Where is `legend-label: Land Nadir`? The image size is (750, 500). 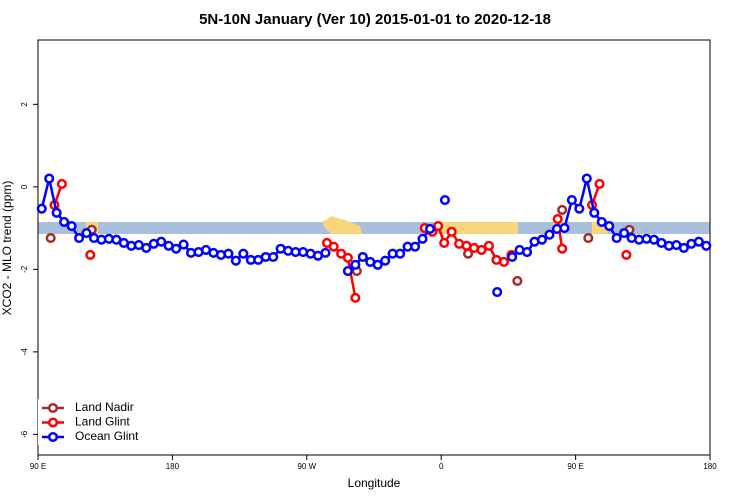 legend-label: Land Nadir is located at coordinates (104, 407).